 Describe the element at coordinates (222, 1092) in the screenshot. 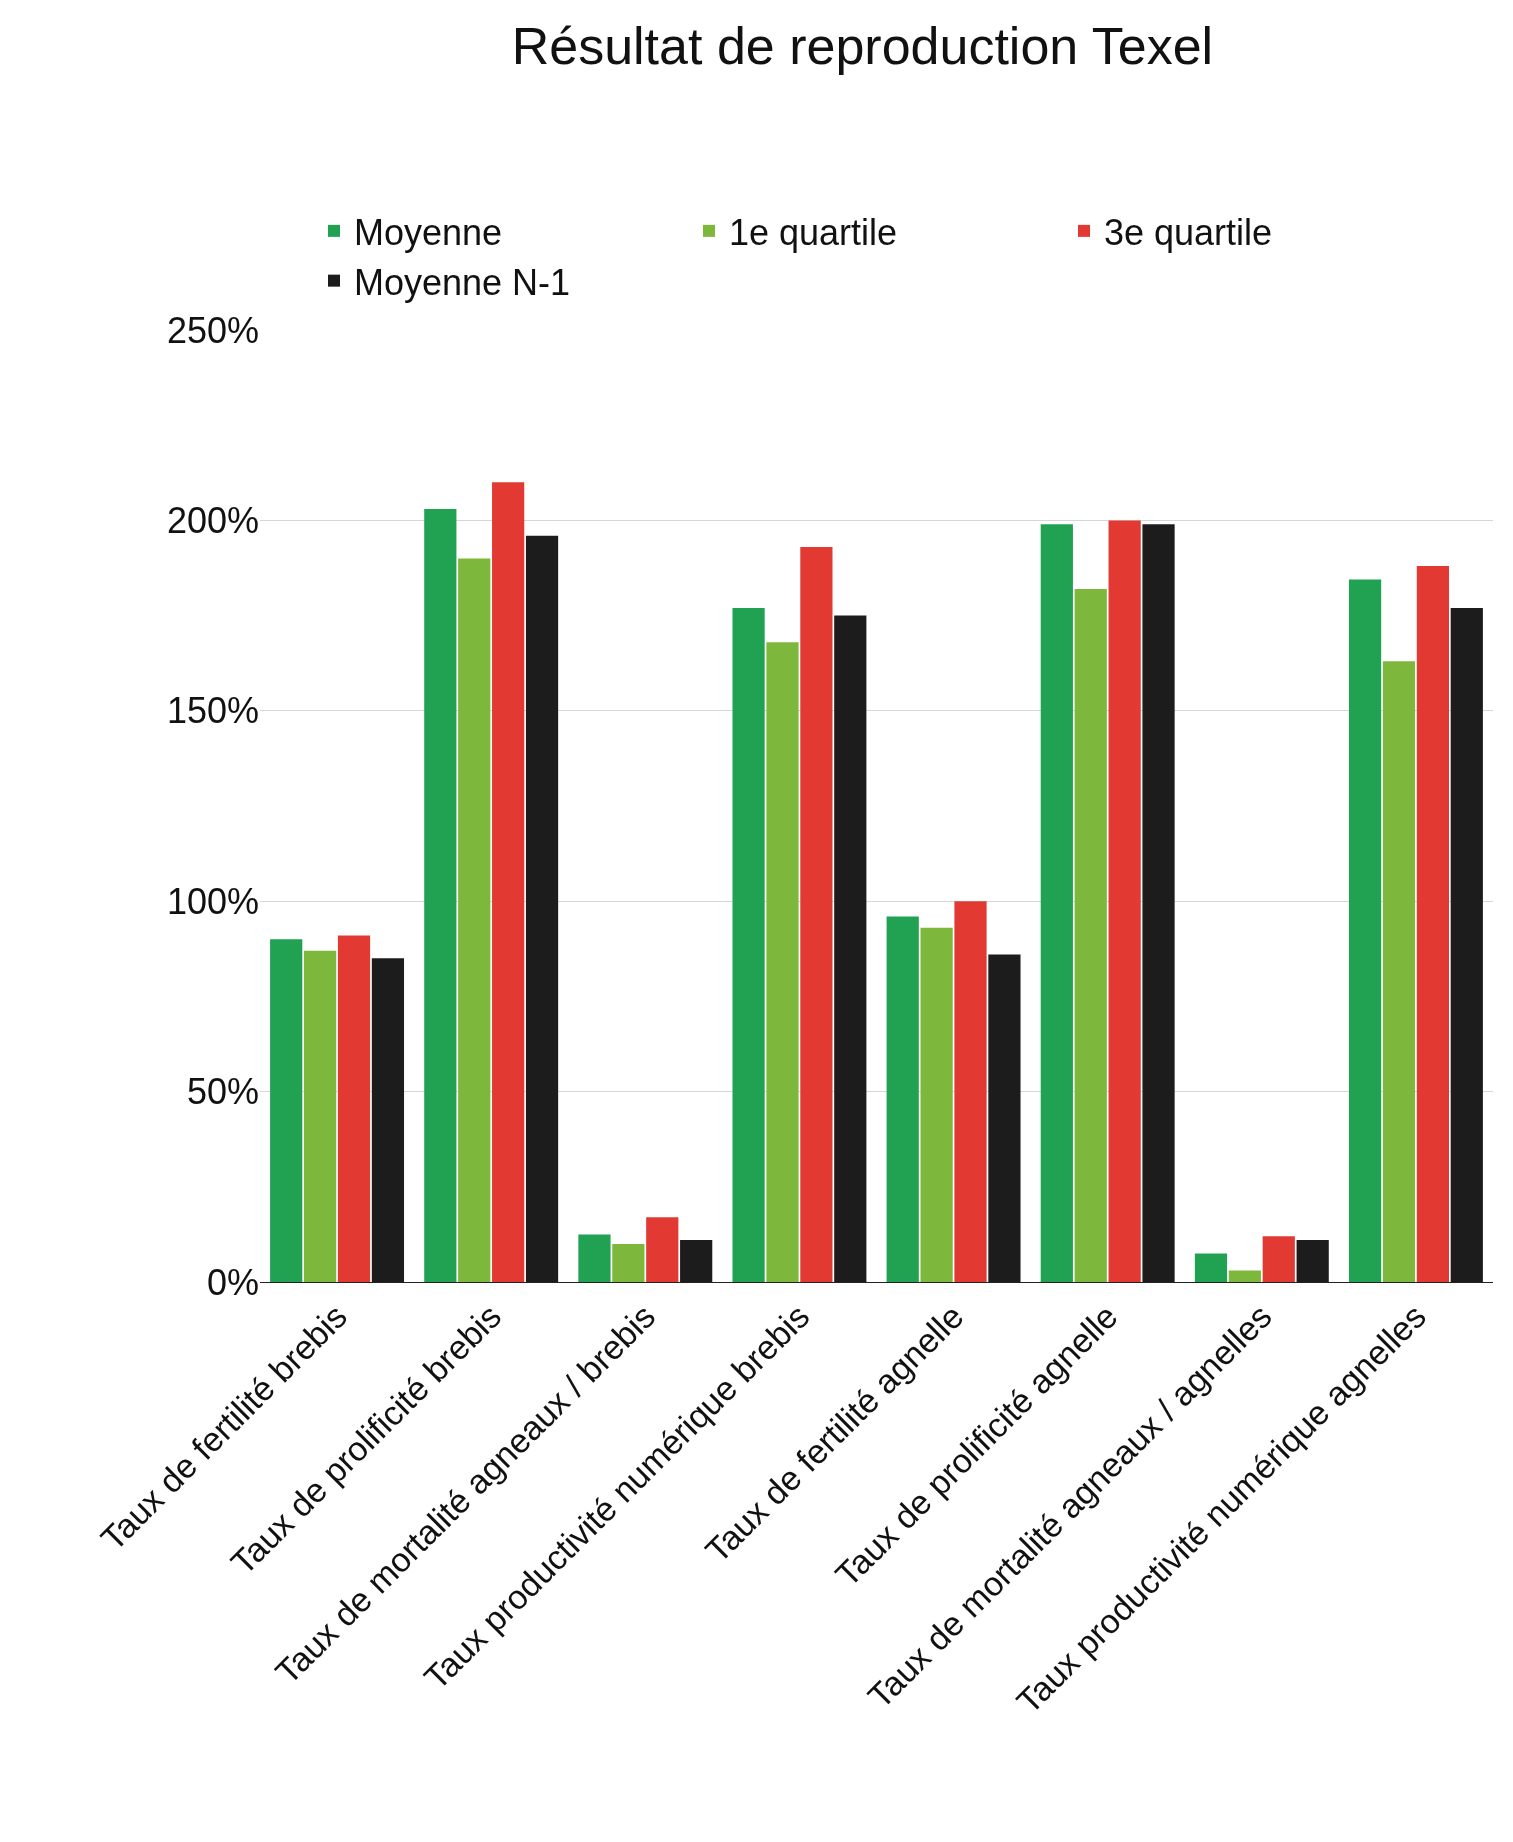

I see `y-tick-label: 50%` at that location.